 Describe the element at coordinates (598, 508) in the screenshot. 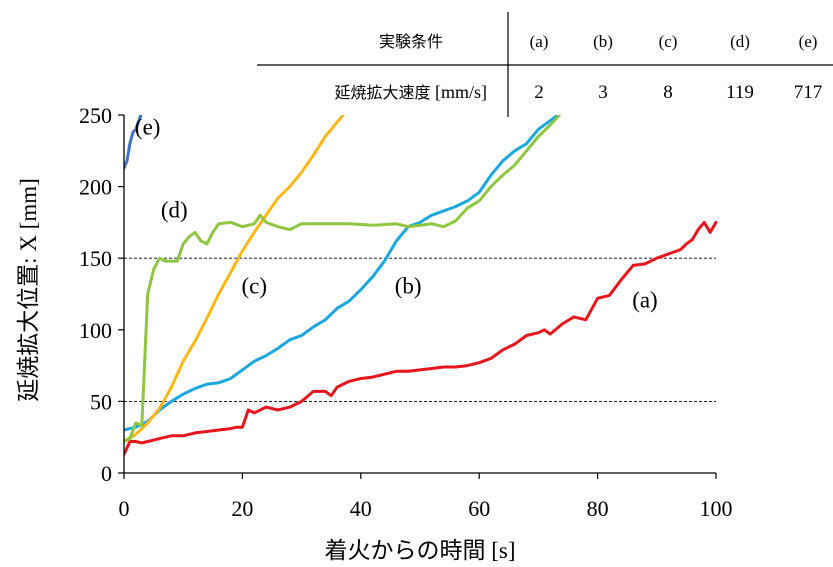

I see `x-tick-label-80: 80` at that location.